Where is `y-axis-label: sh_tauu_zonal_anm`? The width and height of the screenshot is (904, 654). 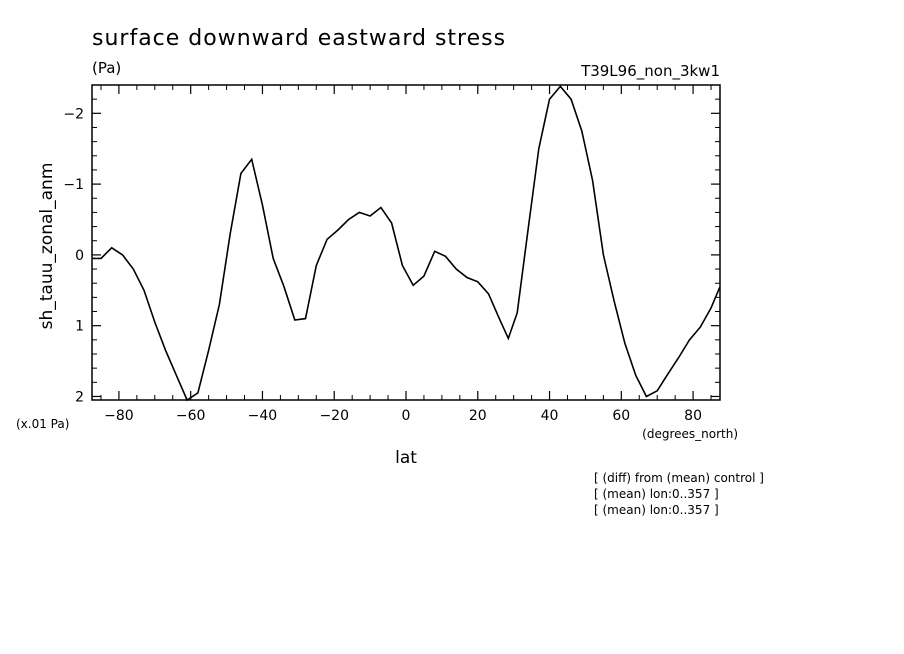
y-axis-label: sh_tauu_zonal_anm is located at coordinates (47, 246).